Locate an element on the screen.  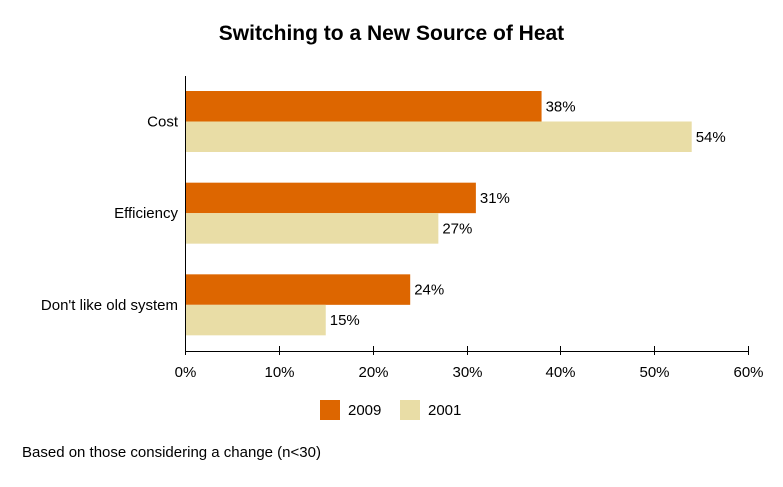
legend-swatch-2009 is located at coordinates (330, 410).